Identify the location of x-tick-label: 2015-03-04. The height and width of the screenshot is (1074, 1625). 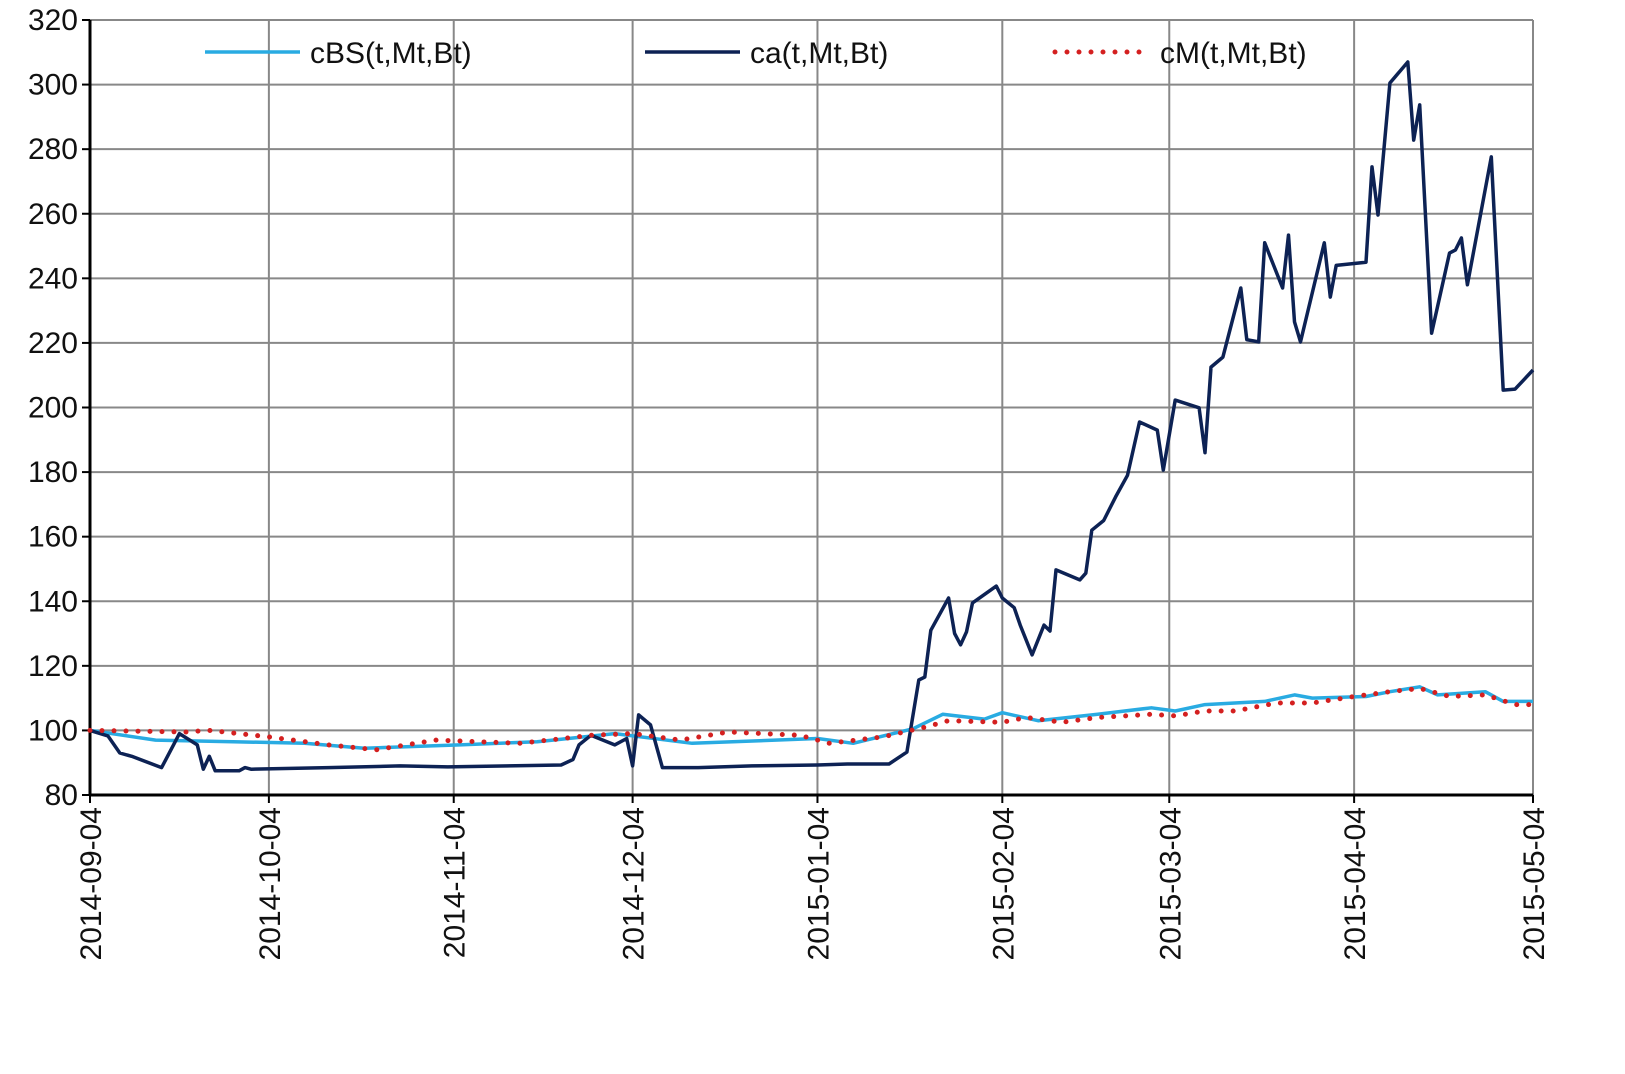
(1170, 883).